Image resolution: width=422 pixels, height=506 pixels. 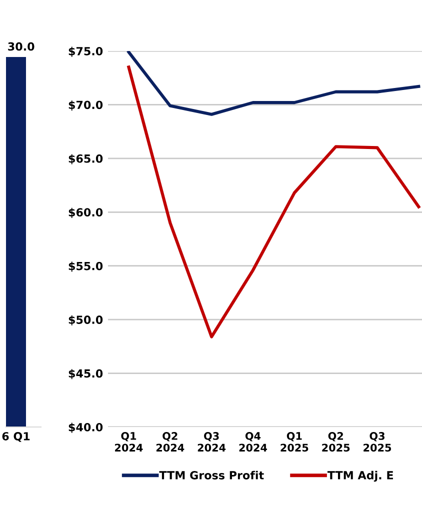 I want to click on legend-label: TTM Gross Profit, so click(x=211, y=475).